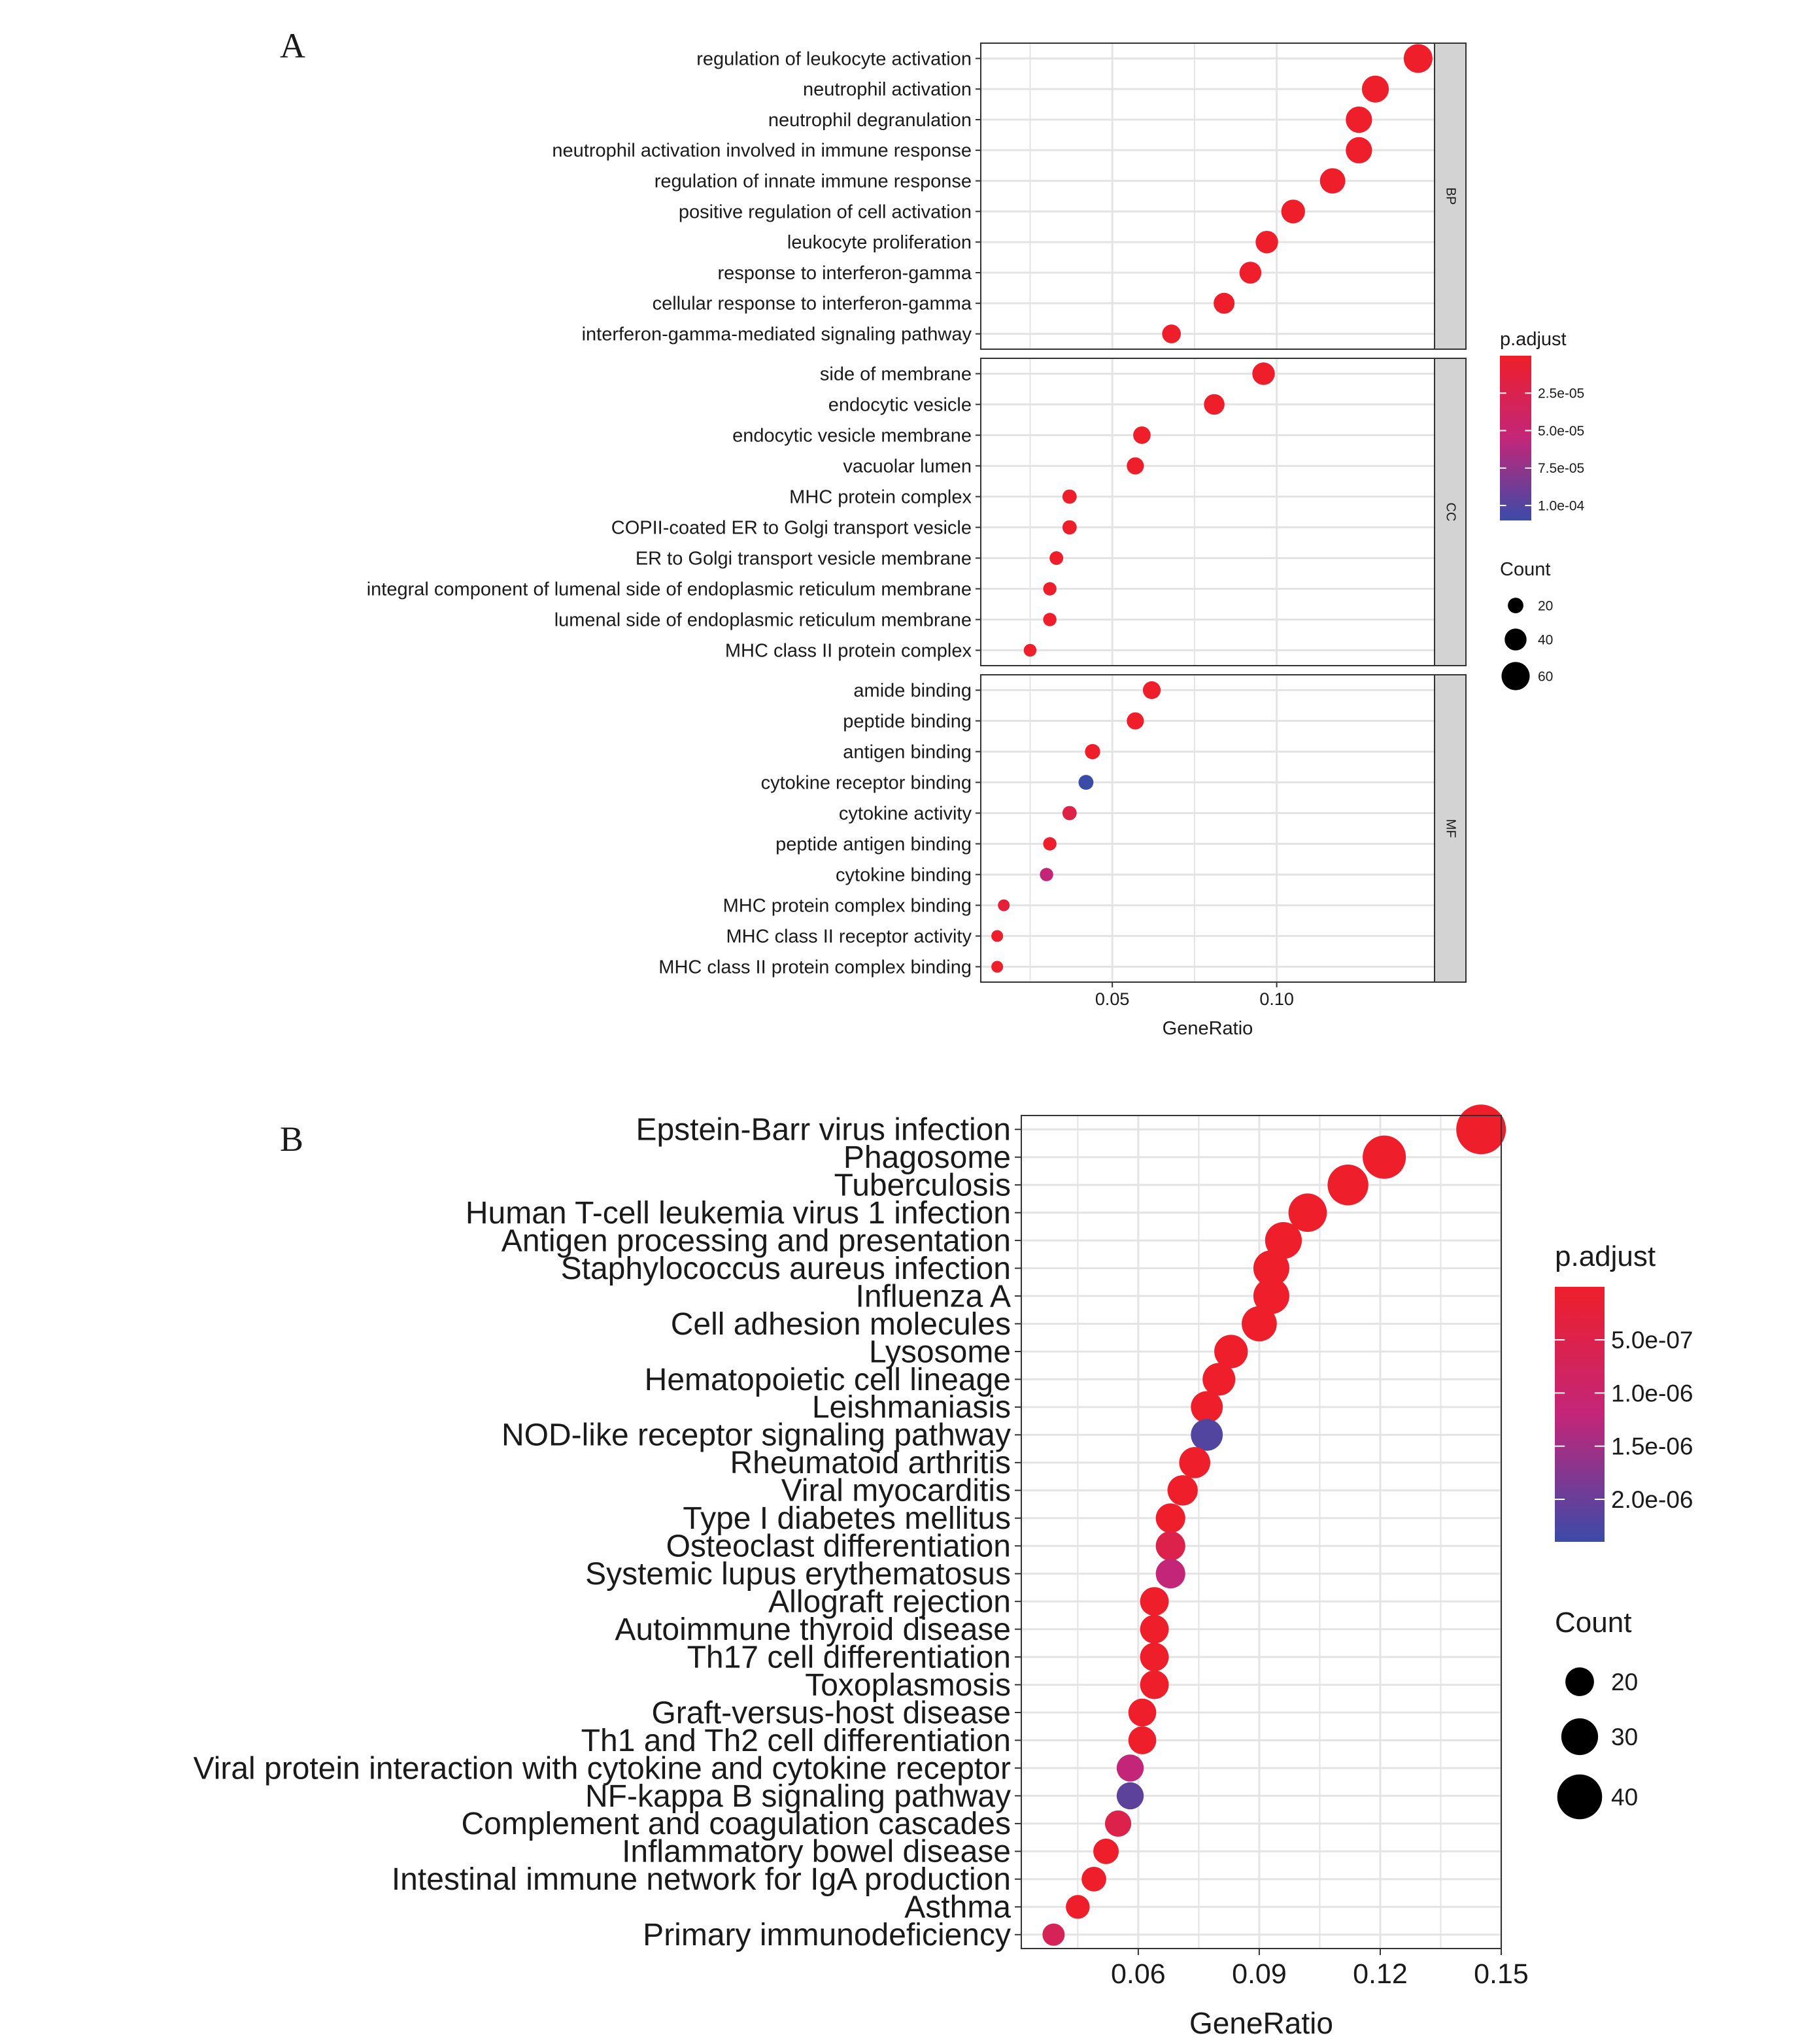 The height and width of the screenshot is (2044, 1802). I want to click on category-label: MHC protein complex, so click(880, 497).